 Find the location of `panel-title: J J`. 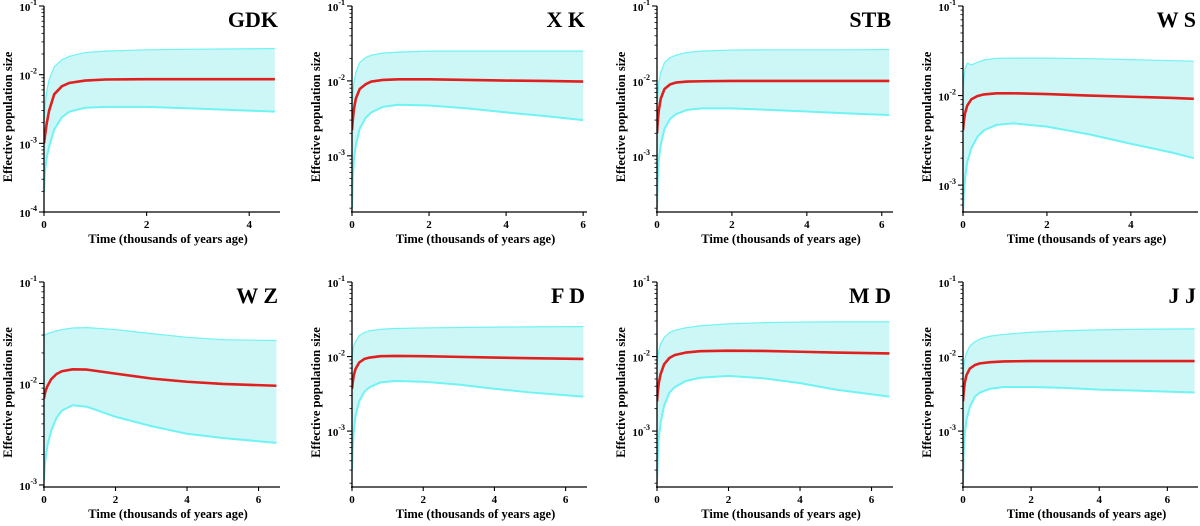

panel-title: J J is located at coordinates (1183, 295).